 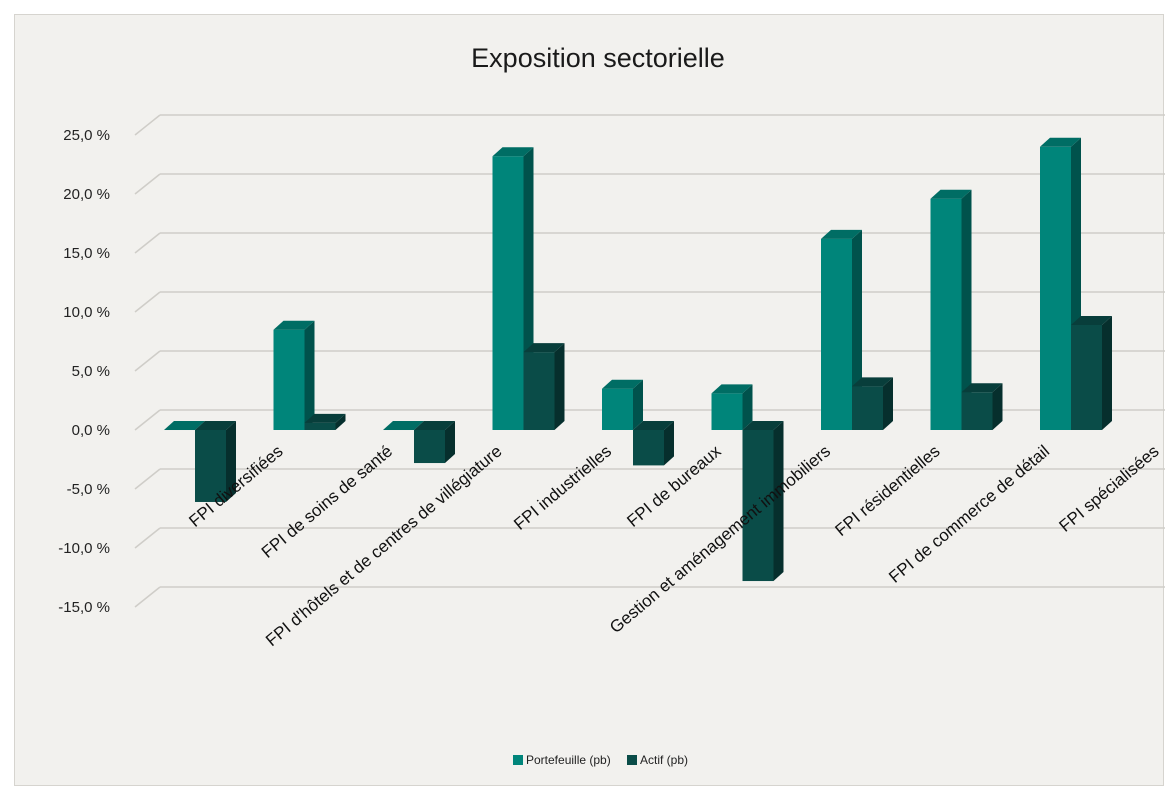 What do you see at coordinates (720, 540) in the screenshot?
I see `category-label: Gestion et aménagement immobiliers` at bounding box center [720, 540].